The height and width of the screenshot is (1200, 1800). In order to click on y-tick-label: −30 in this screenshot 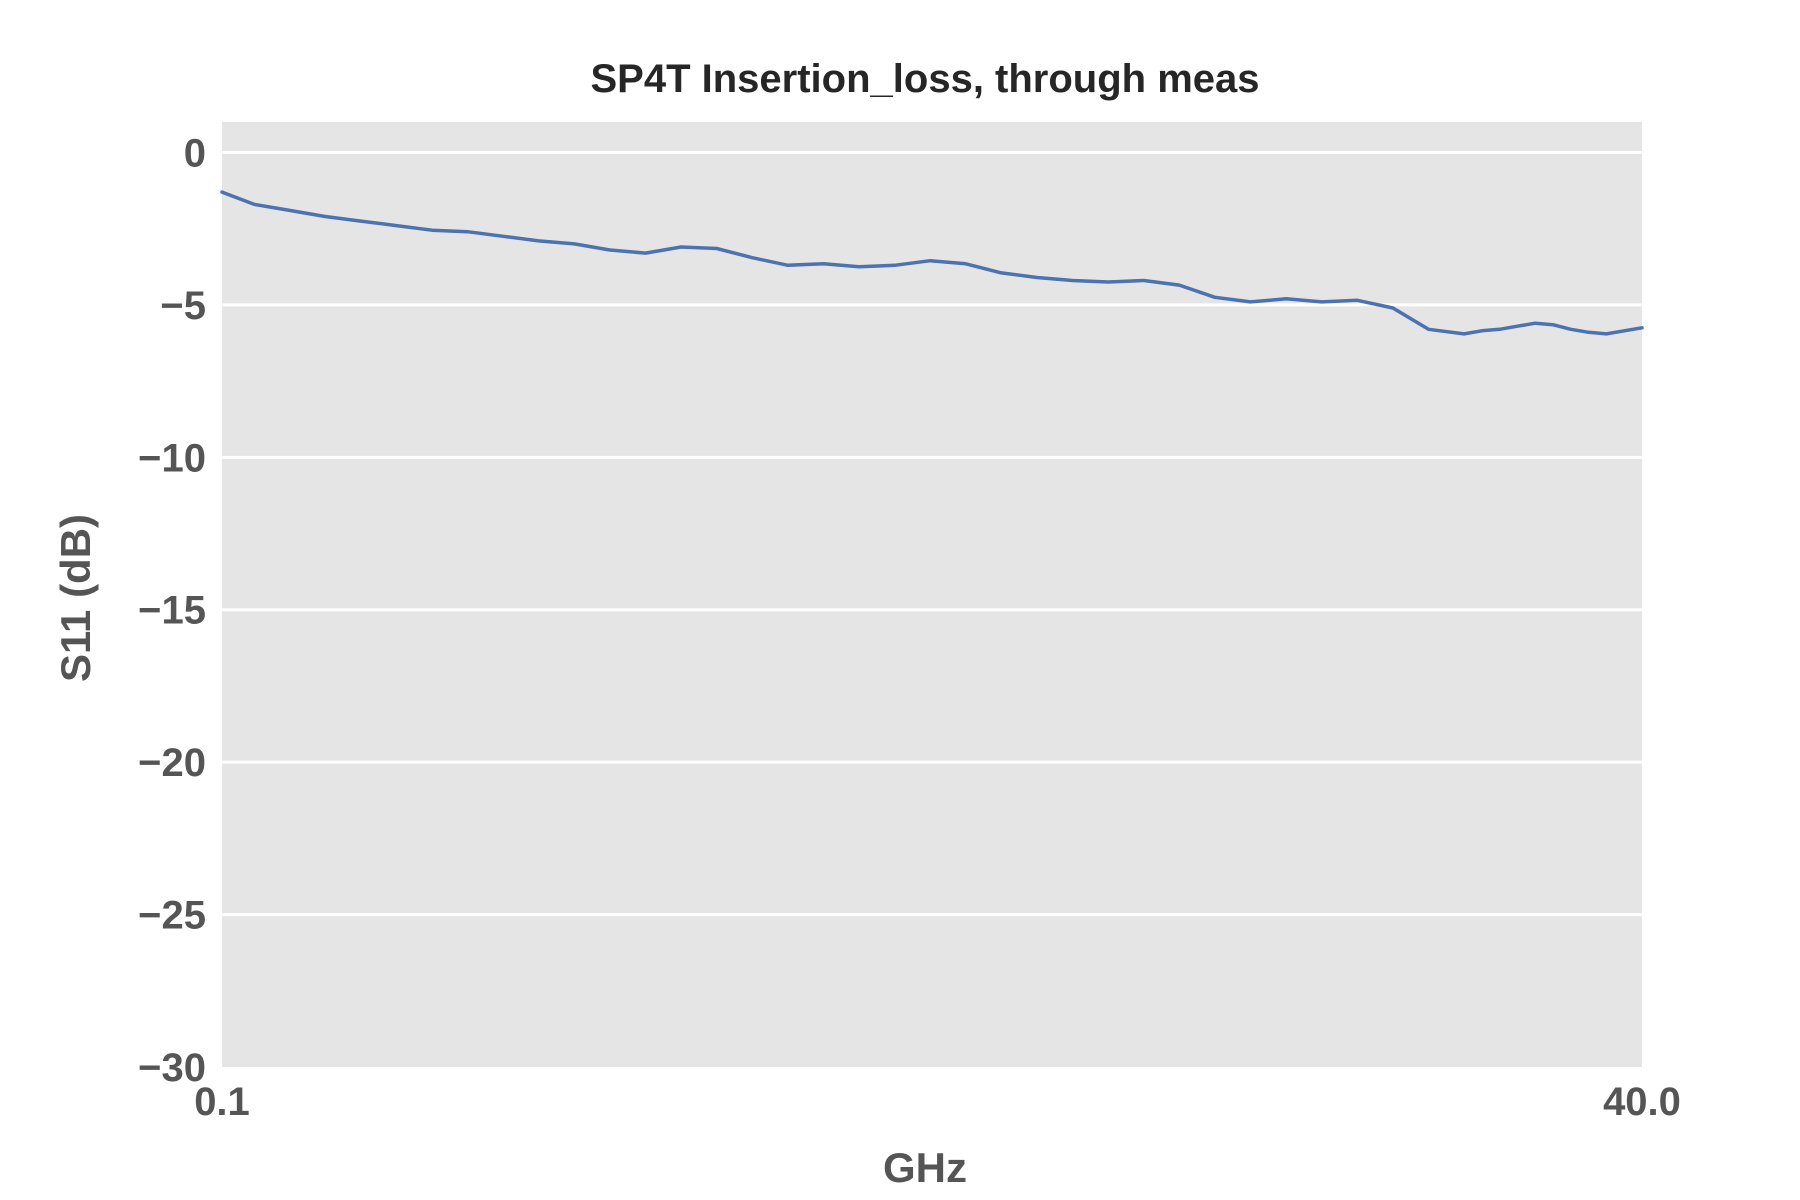, I will do `click(172, 1068)`.